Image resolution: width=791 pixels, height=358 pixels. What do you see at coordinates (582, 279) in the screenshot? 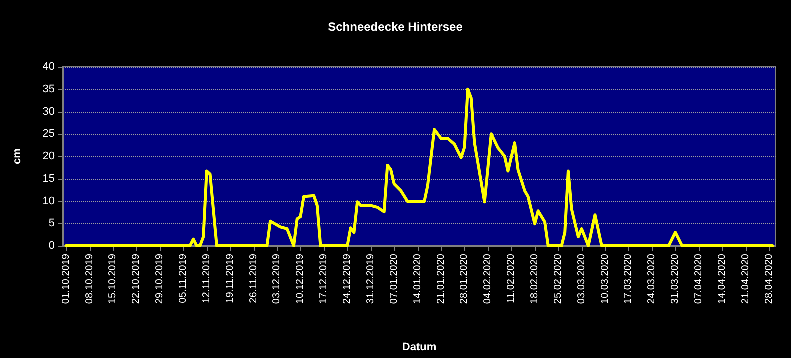
I see `x-tick-label: 03.03.2020` at bounding box center [582, 279].